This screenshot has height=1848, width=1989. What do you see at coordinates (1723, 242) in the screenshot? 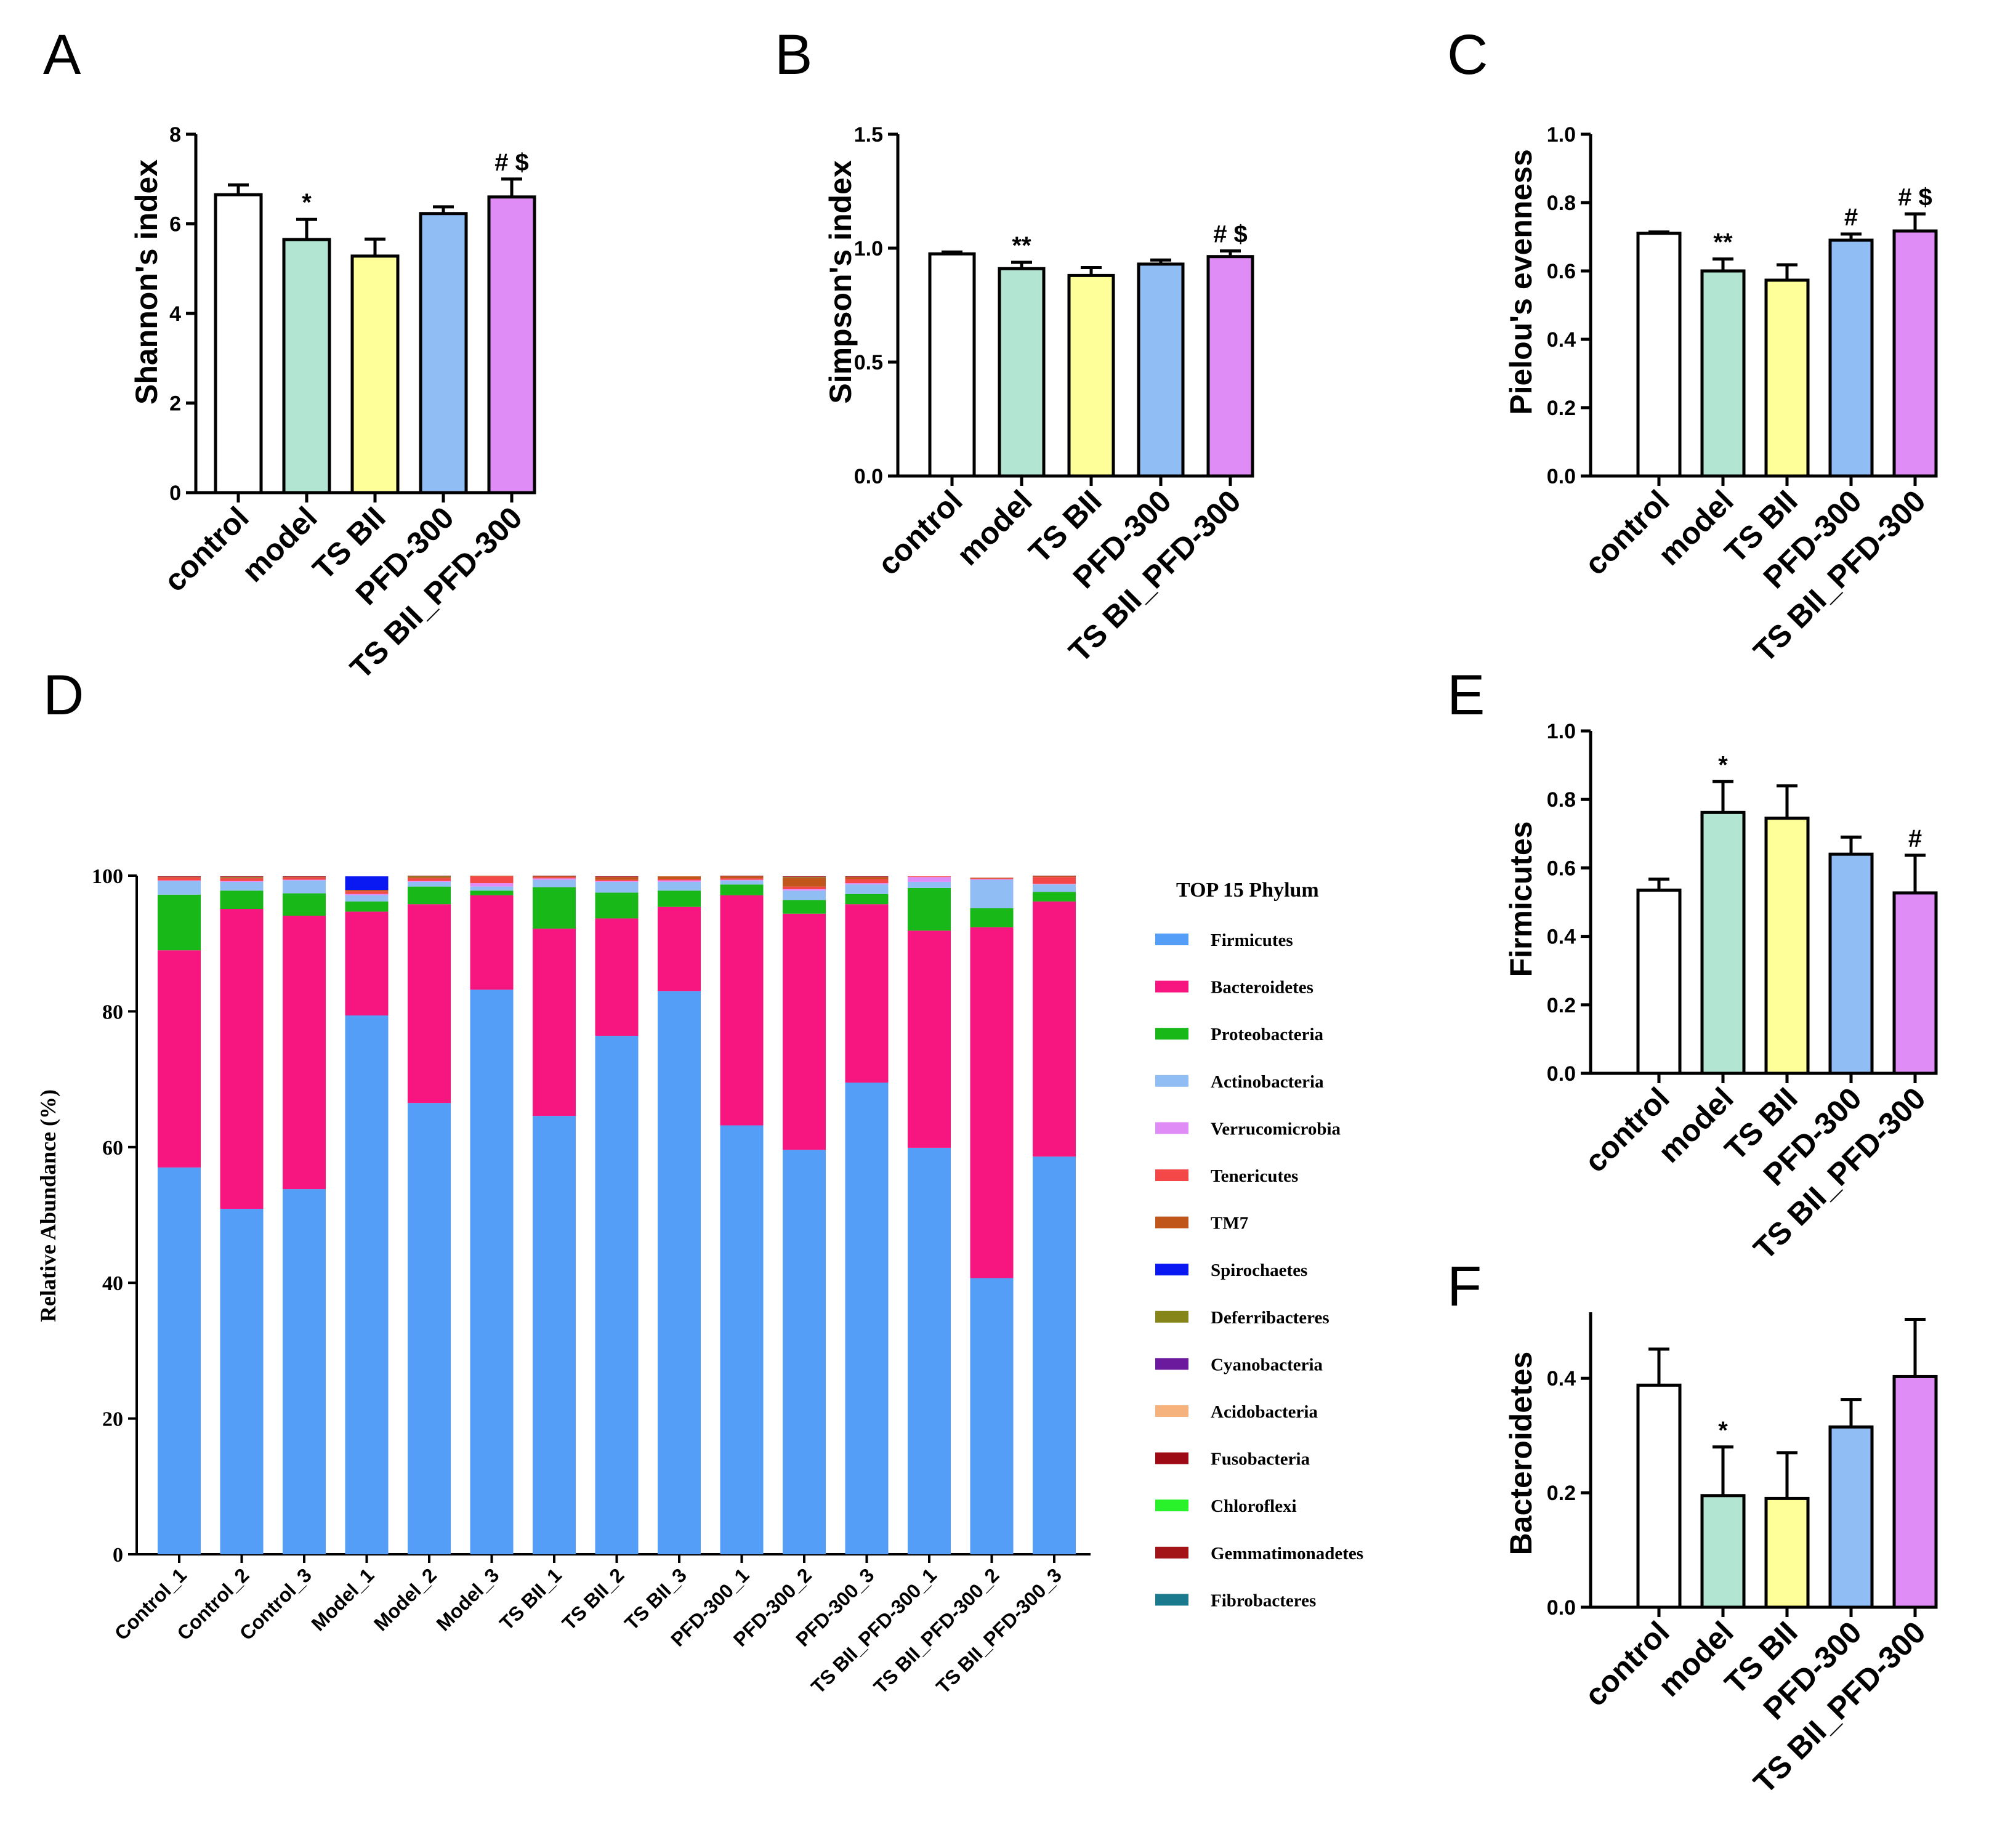
I see `significance-label: **` at bounding box center [1723, 242].